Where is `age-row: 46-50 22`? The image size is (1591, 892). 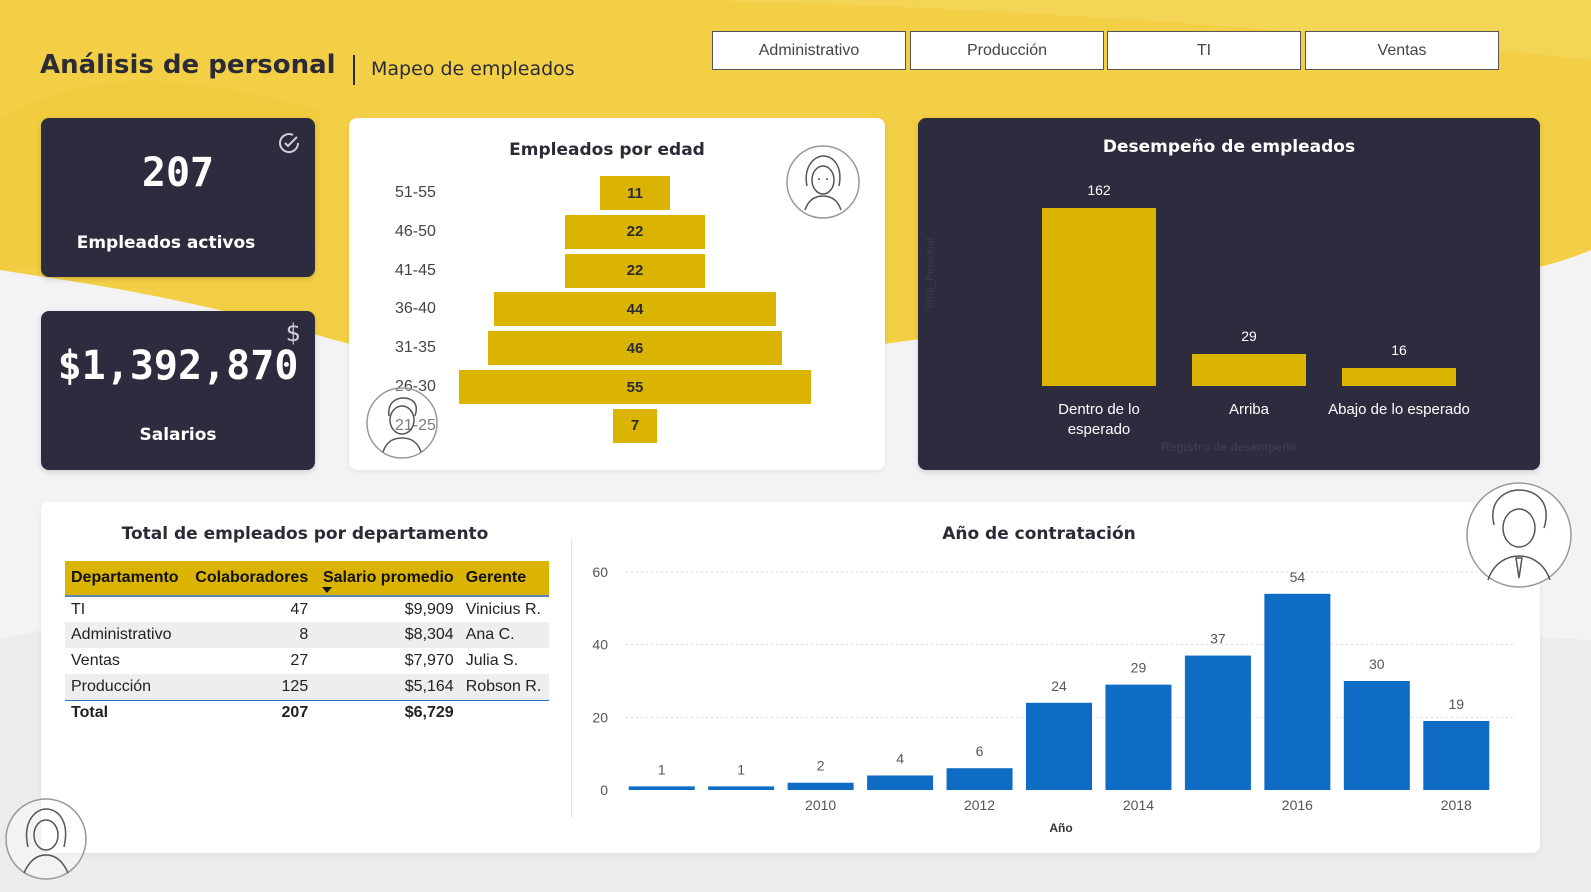
age-row: 46-50 22 is located at coordinates (617, 231).